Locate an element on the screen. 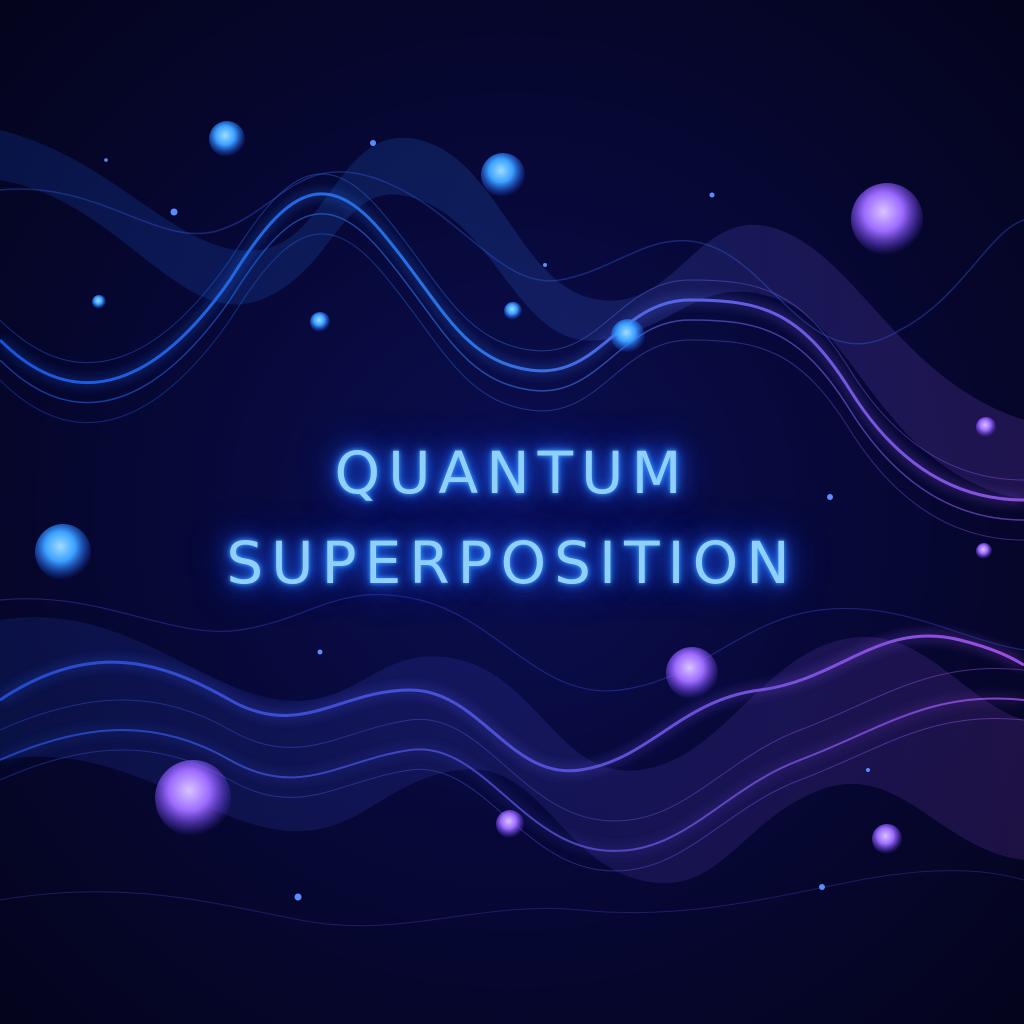 This screenshot has height=1024, width=1024. headline-superposition: SUPERPOSITION is located at coordinates (512, 563).